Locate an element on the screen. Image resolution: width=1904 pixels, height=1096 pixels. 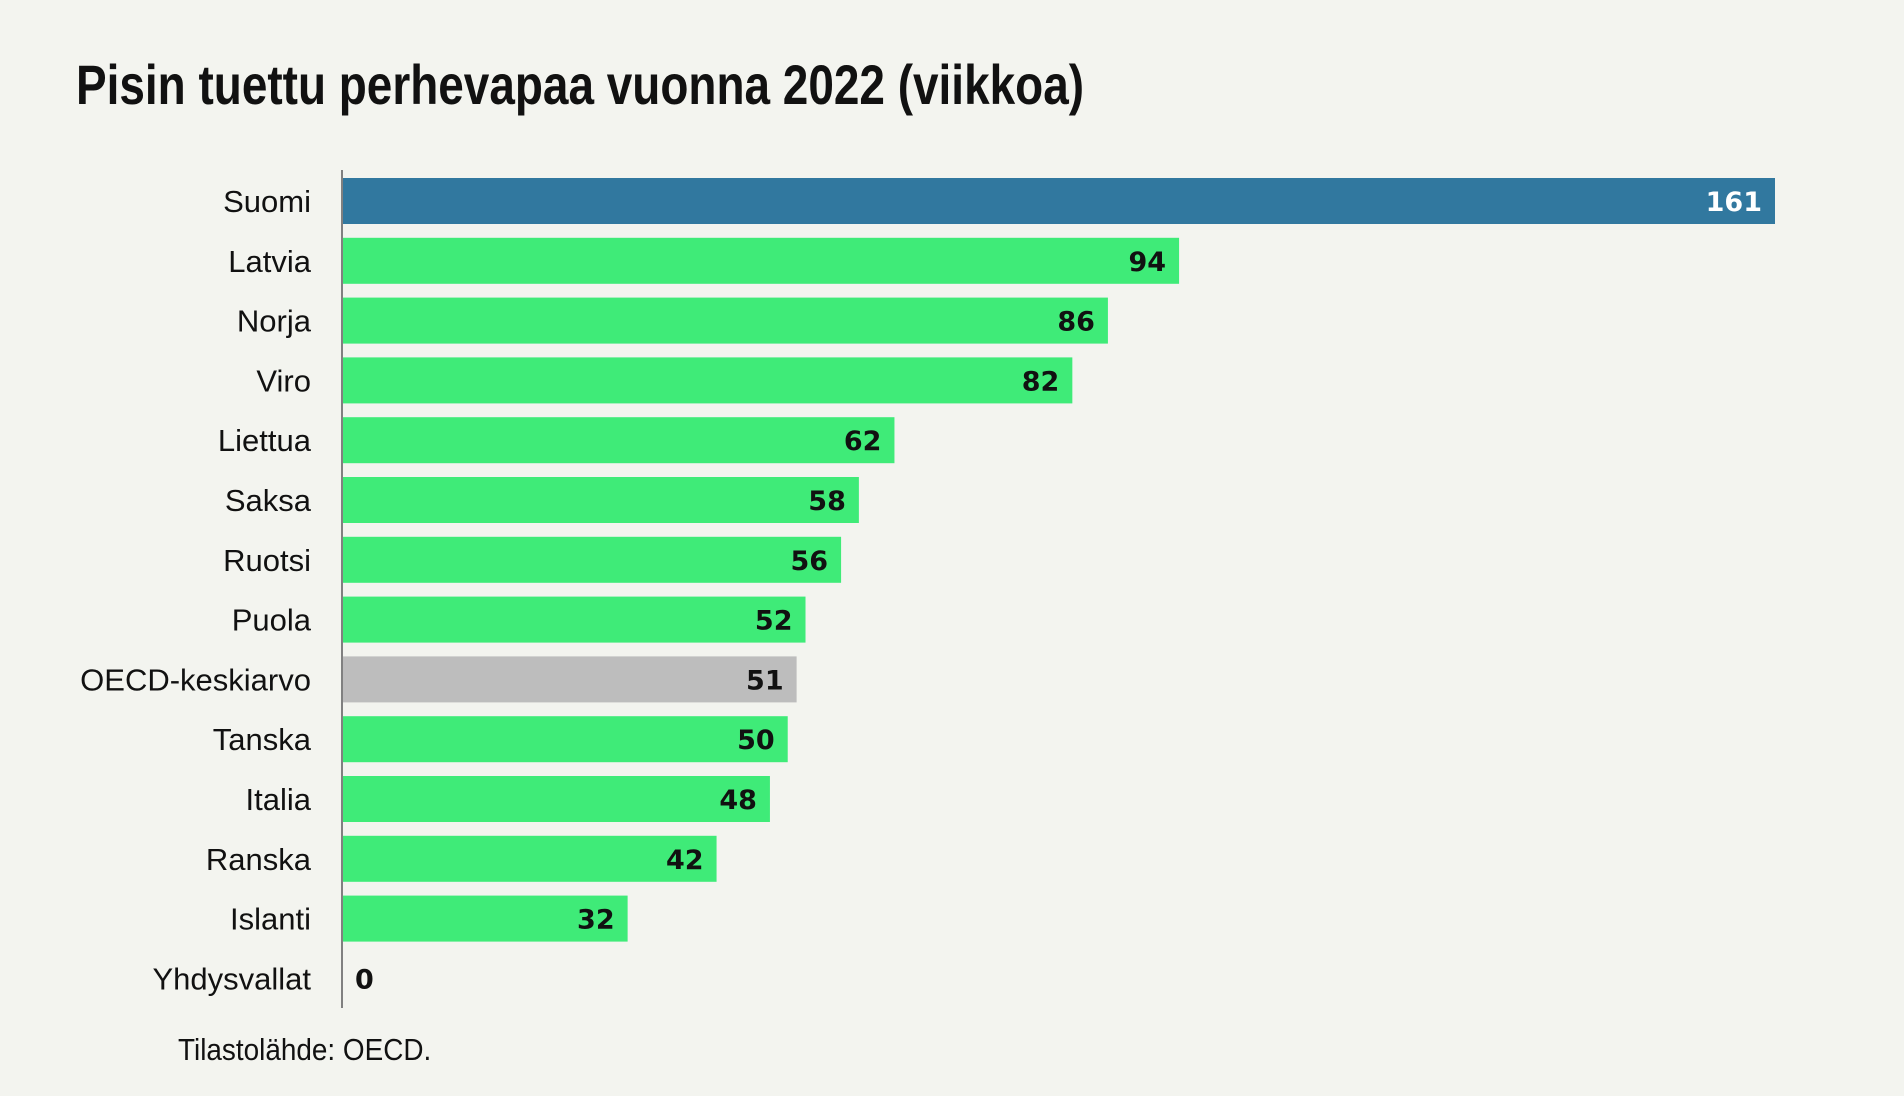
category-label: Saksa is located at coordinates (268, 500).